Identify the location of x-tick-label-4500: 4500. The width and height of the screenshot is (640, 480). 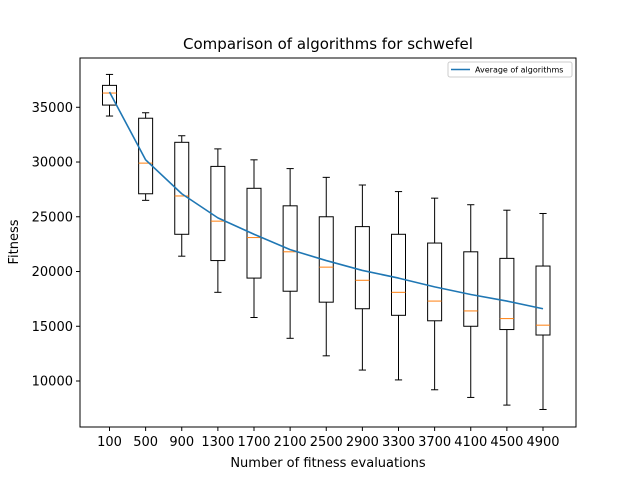
(506, 442).